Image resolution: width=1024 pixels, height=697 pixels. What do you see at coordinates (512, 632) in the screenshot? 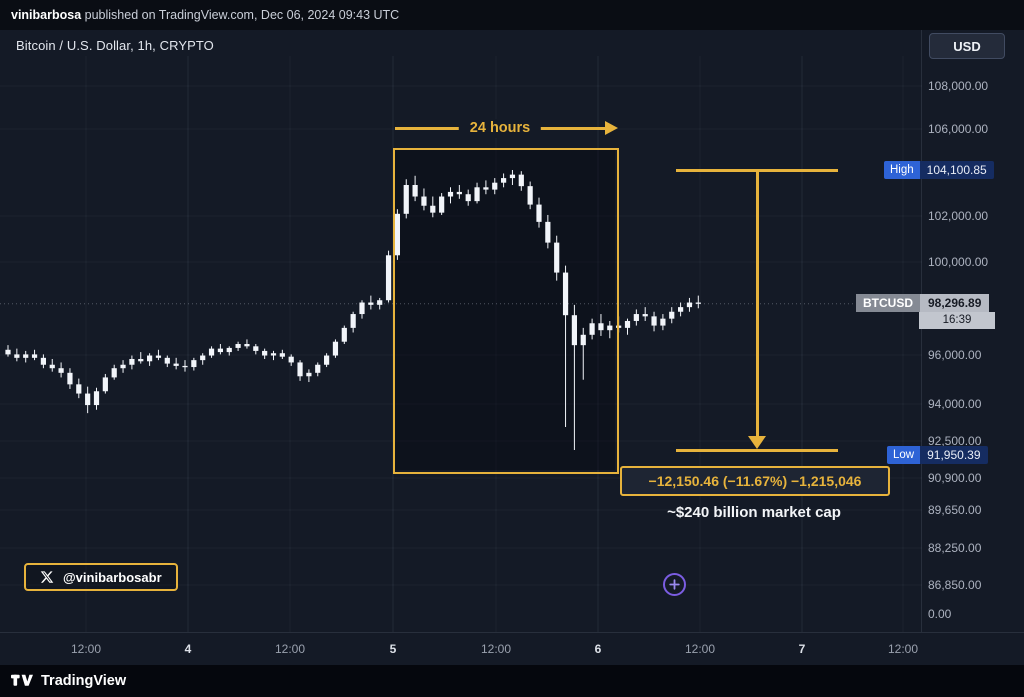
I see `time-axis-separator` at bounding box center [512, 632].